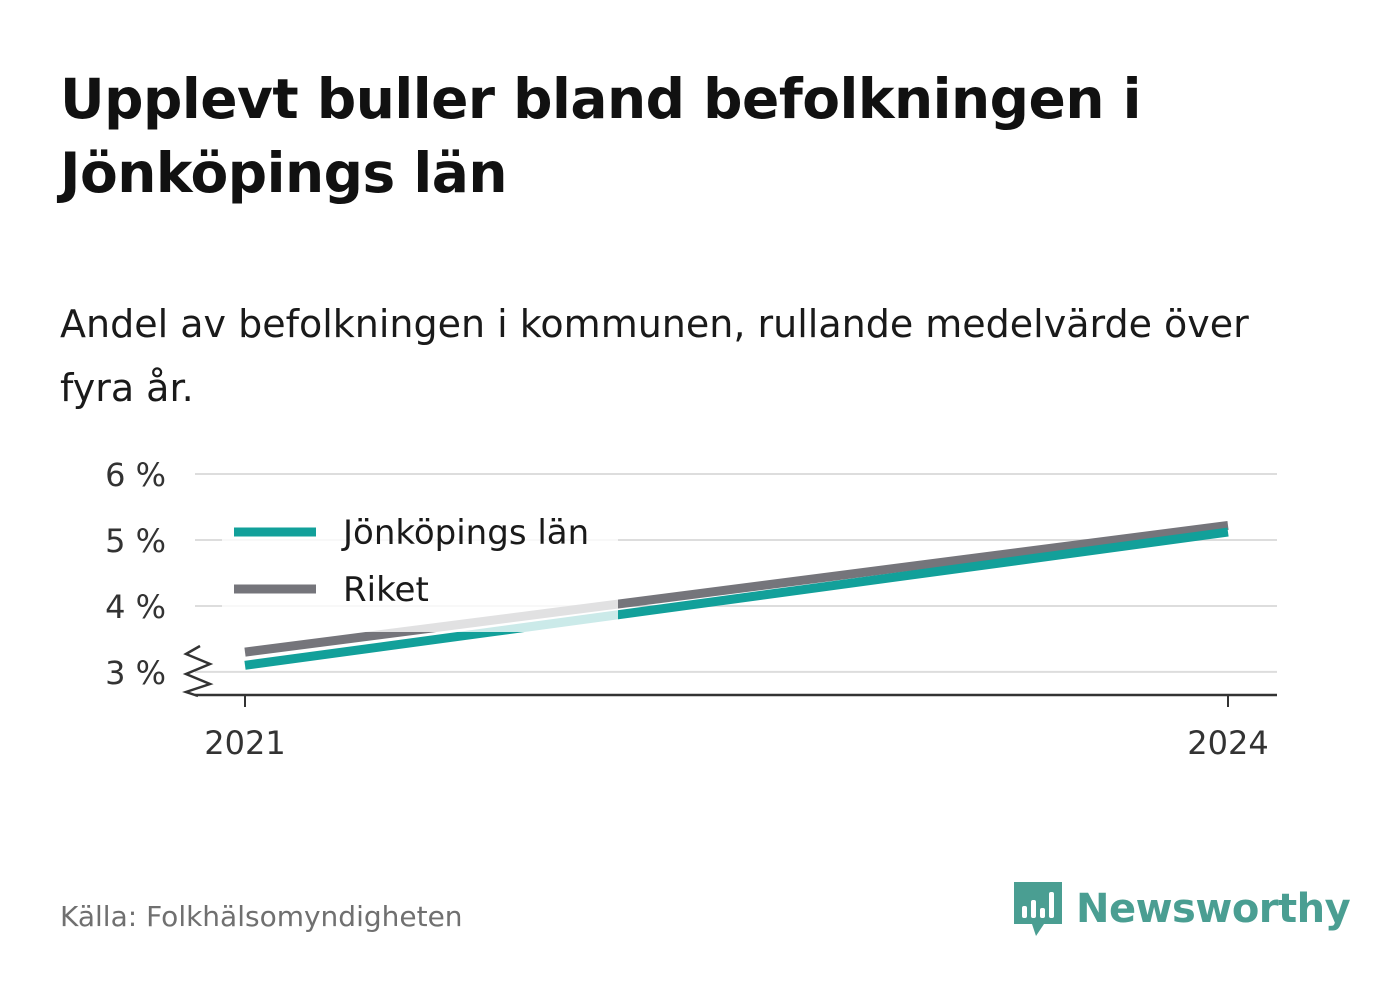  What do you see at coordinates (1038, 909) in the screenshot?
I see `newsworthy-logo-icon` at bounding box center [1038, 909].